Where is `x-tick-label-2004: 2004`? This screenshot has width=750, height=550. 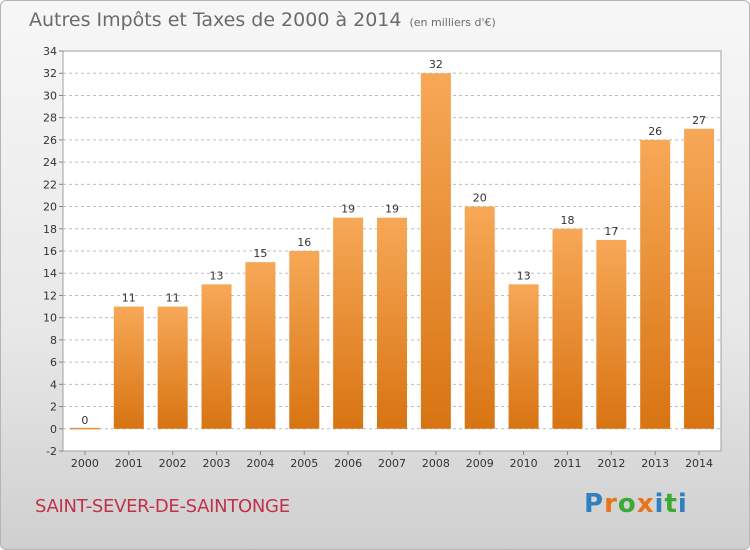
x-tick-label-2004: 2004 is located at coordinates (260, 463).